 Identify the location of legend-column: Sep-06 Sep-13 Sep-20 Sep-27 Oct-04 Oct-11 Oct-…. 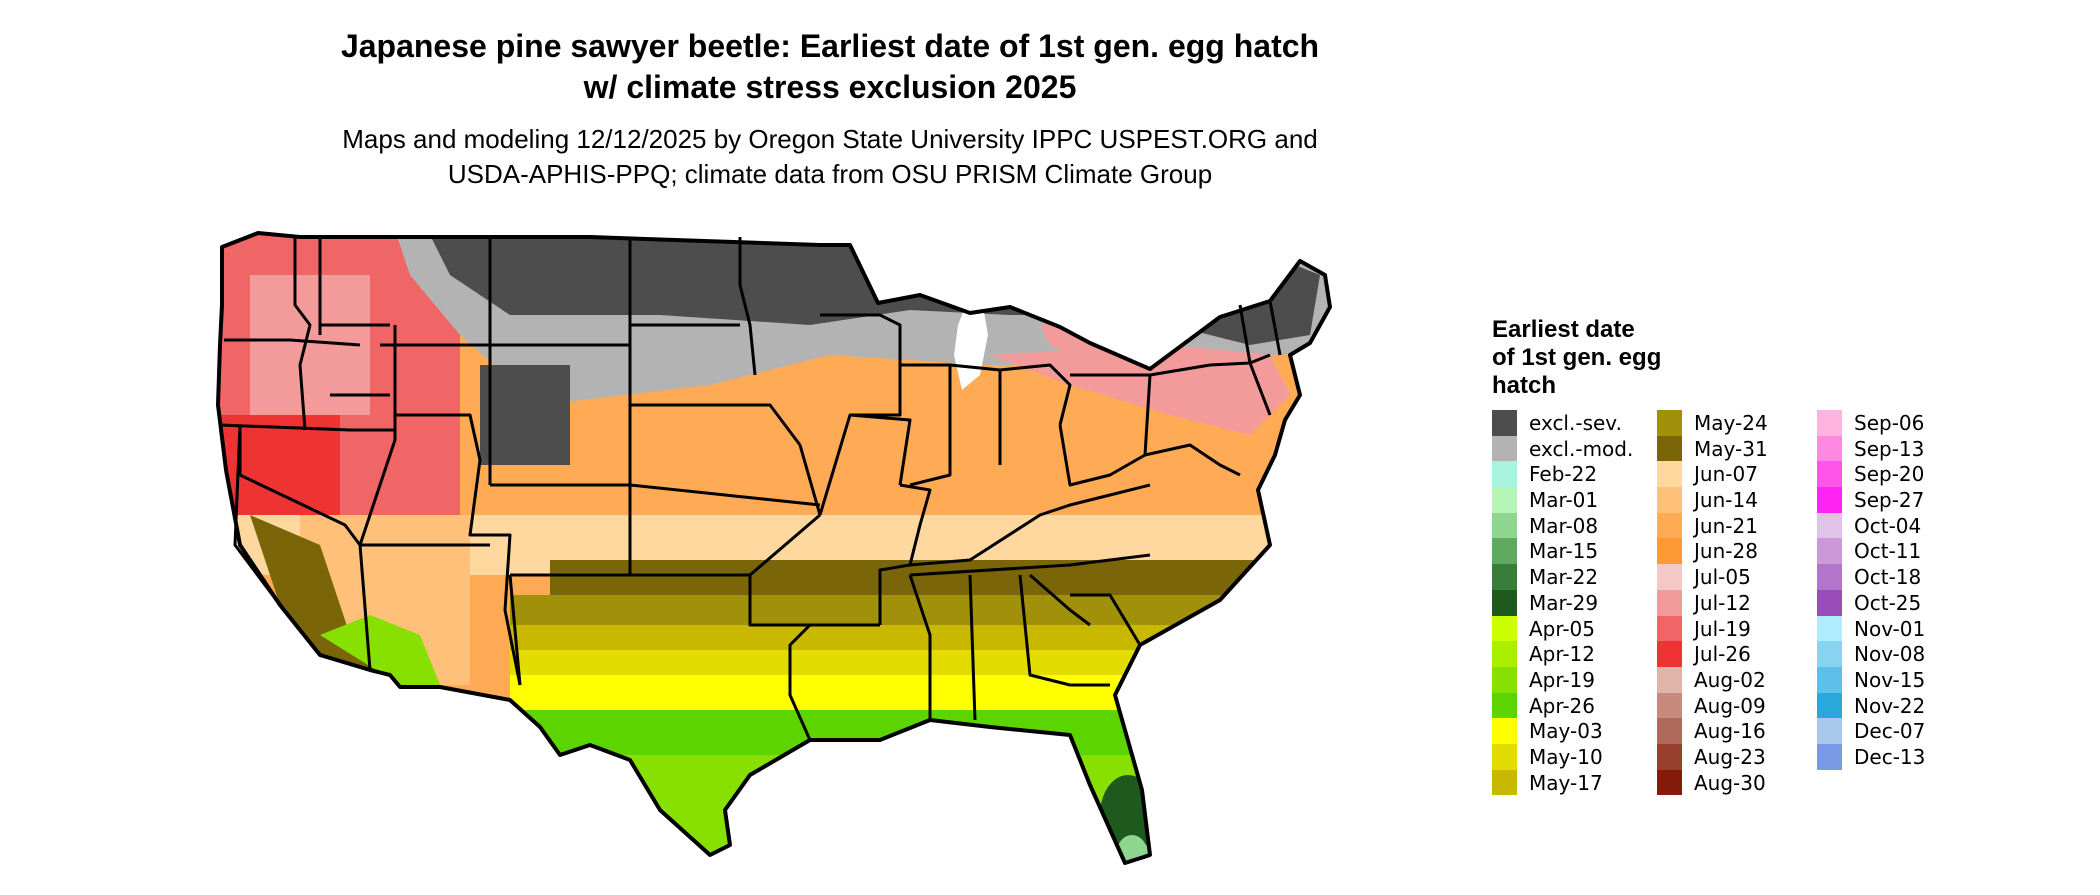
(1902, 590).